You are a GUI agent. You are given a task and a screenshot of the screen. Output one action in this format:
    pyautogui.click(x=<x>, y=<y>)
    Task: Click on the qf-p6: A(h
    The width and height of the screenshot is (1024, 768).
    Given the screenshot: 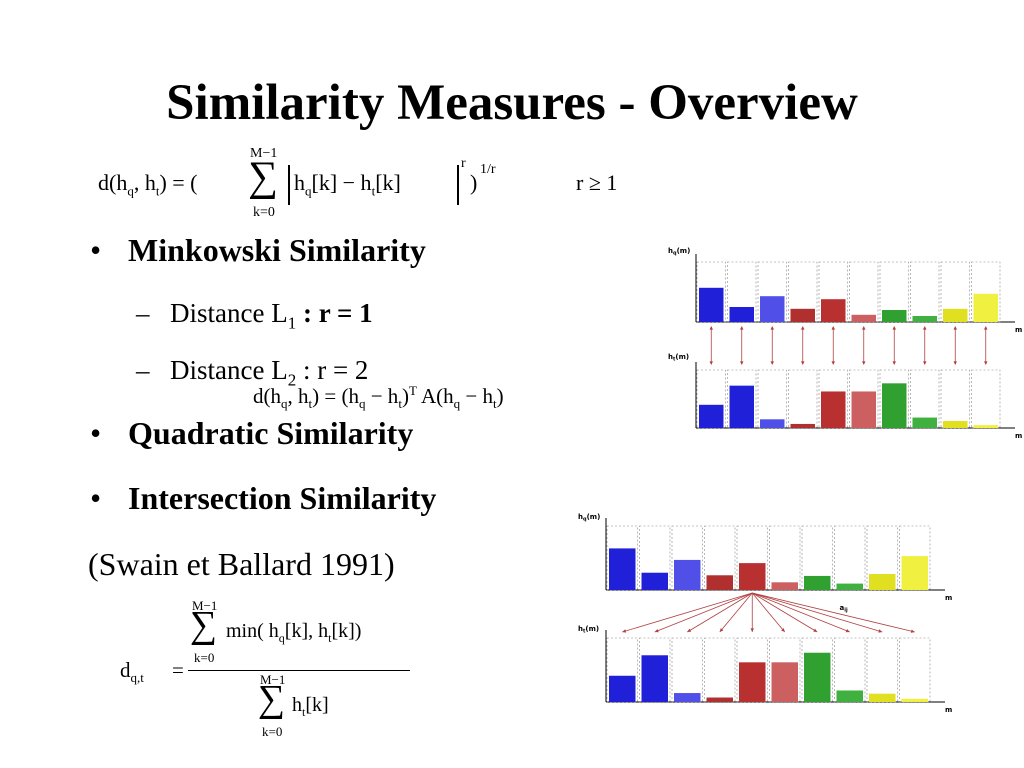 What is the action you would take?
    pyautogui.click(x=435, y=396)
    